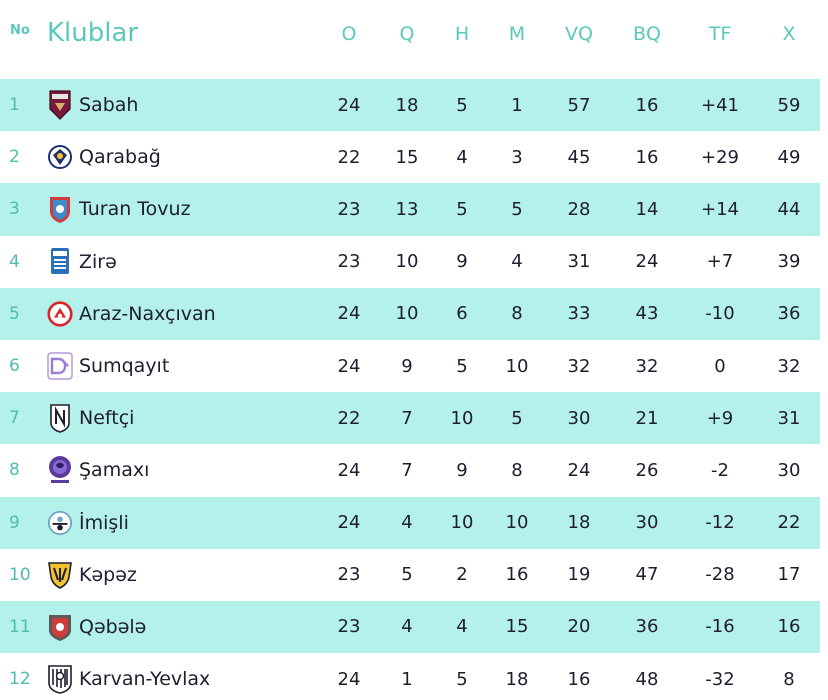 Image resolution: width=828 pixels, height=700 pixels. Describe the element at coordinates (182, 366) in the screenshot. I see `row-club: Sumqayıt` at that location.